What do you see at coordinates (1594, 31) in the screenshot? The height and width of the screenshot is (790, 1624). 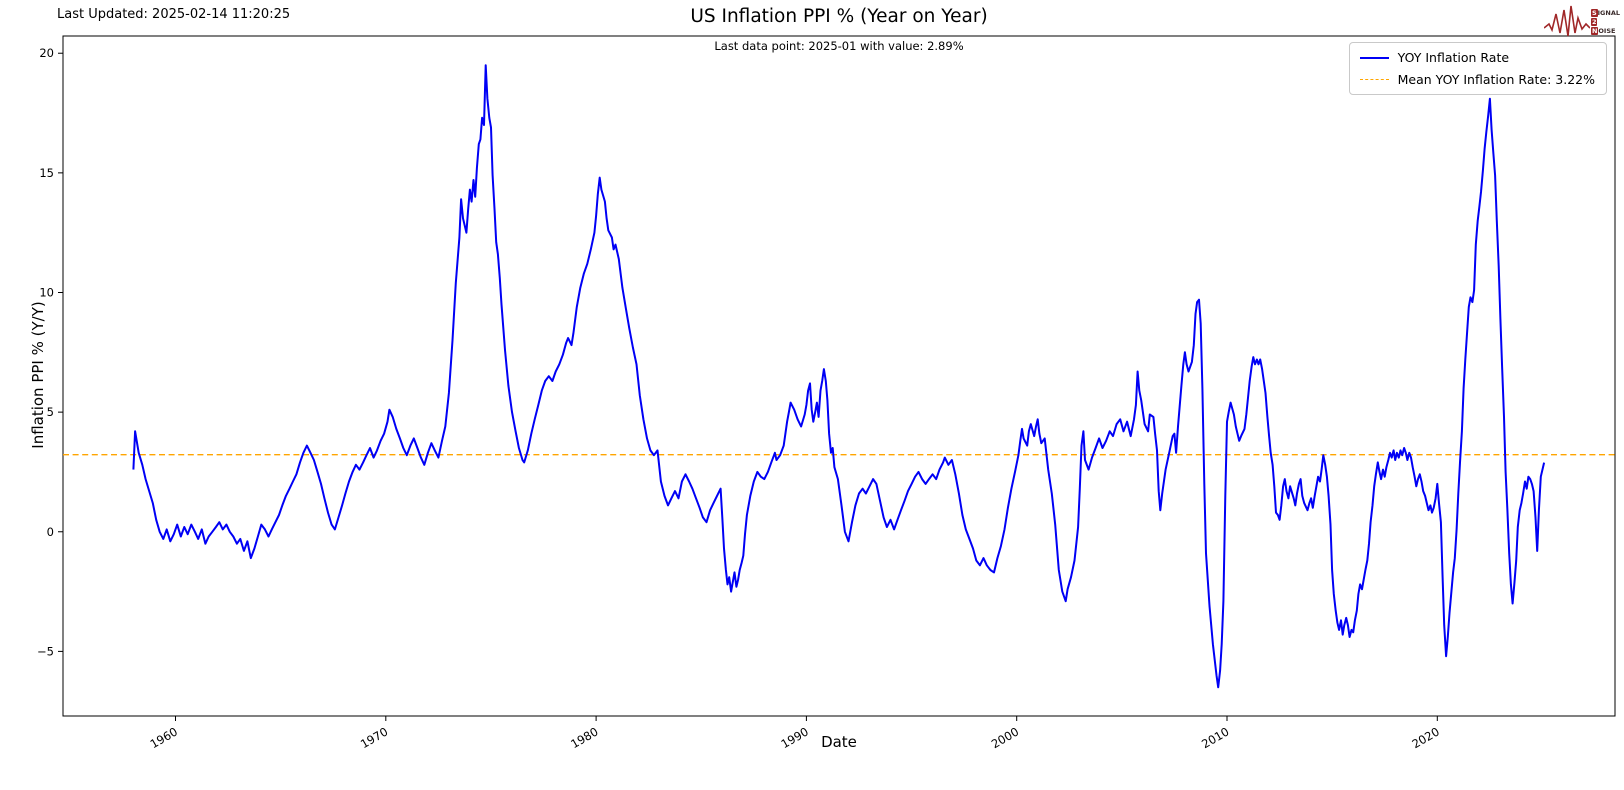 I see `logo-box-n: N` at bounding box center [1594, 31].